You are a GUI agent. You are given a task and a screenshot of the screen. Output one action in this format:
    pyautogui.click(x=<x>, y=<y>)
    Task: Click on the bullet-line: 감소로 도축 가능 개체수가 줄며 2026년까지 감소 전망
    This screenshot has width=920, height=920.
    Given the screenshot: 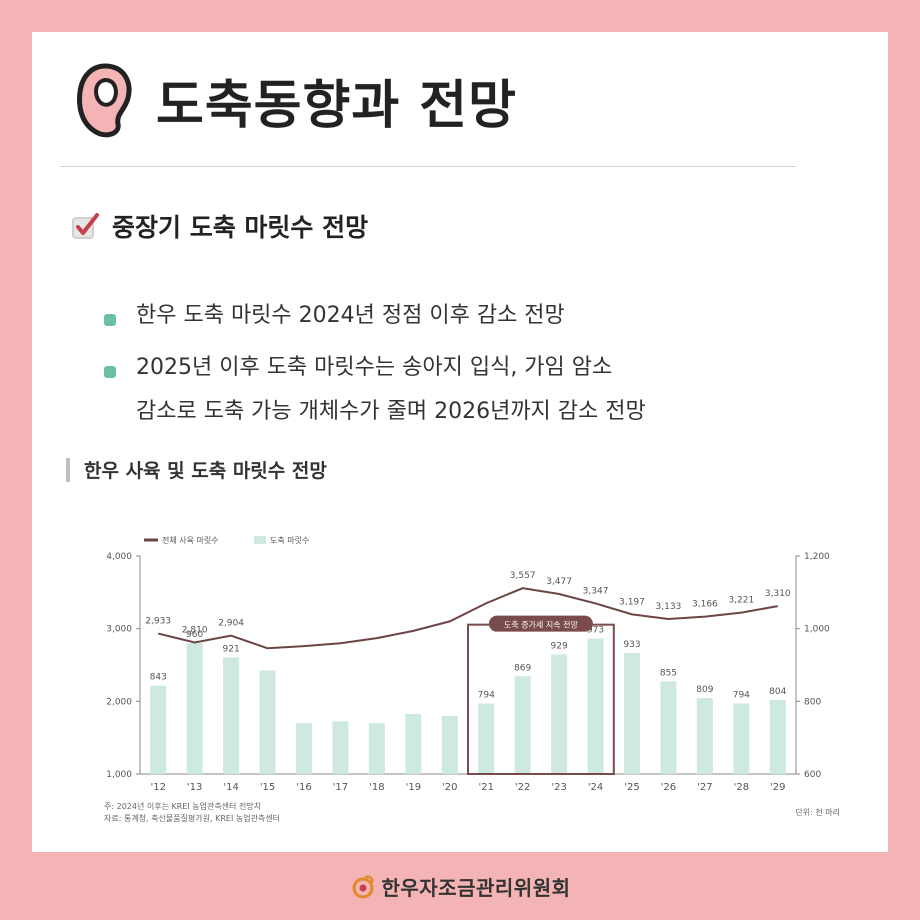 What is the action you would take?
    pyautogui.click(x=391, y=411)
    